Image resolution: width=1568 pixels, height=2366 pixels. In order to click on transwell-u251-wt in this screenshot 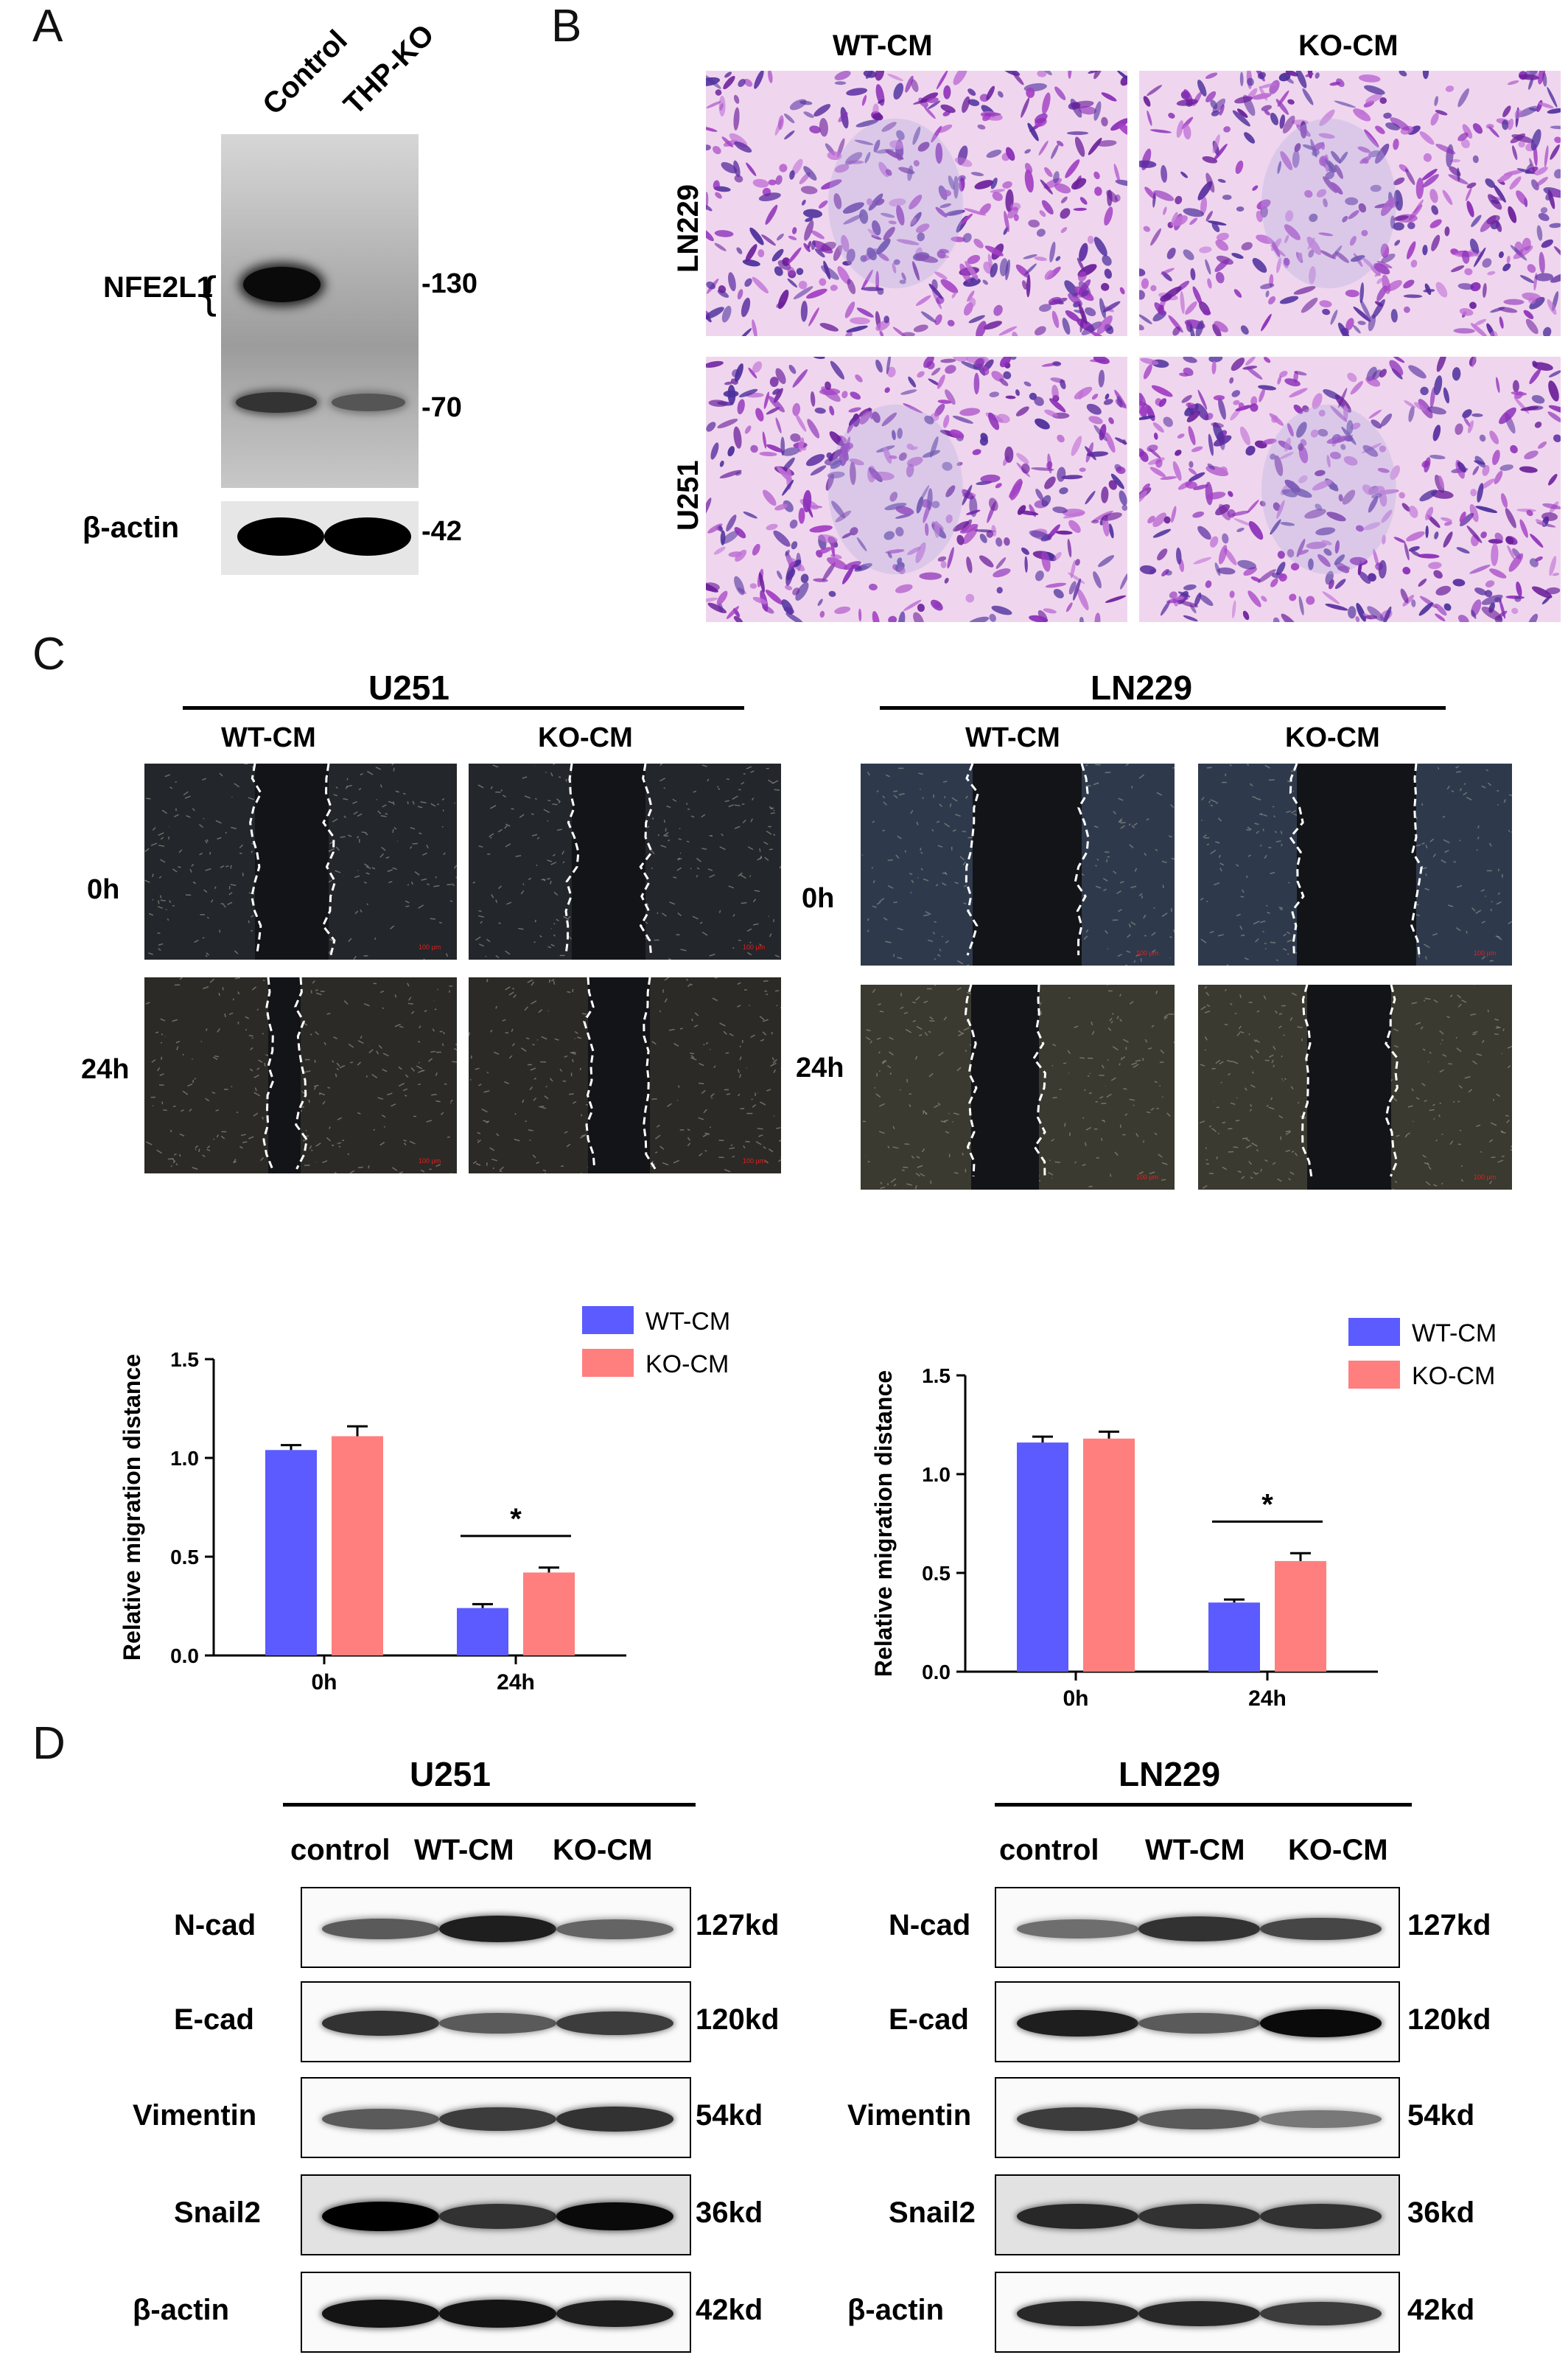, I will do `click(916, 489)`.